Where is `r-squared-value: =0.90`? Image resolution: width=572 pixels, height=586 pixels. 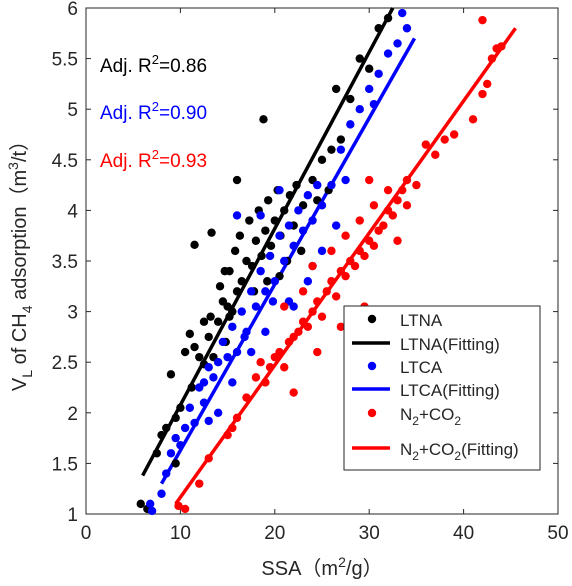 r-squared-value: =0.90 is located at coordinates (183, 113).